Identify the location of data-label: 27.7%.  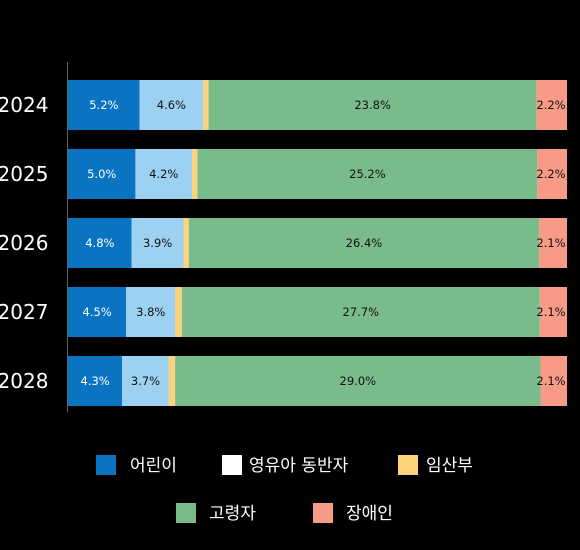
(361, 312).